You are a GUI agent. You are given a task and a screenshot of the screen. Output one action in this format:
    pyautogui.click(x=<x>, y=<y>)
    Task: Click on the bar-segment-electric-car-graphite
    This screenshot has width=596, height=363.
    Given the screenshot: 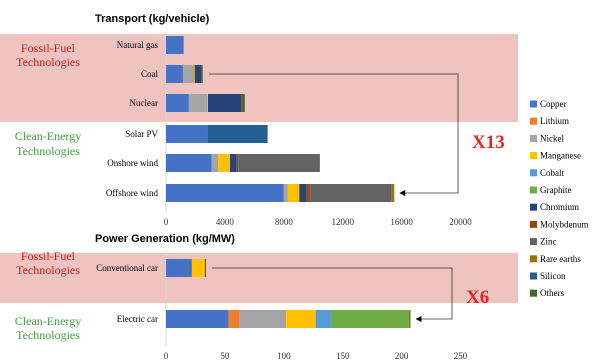 What is the action you would take?
    pyautogui.click(x=369, y=319)
    